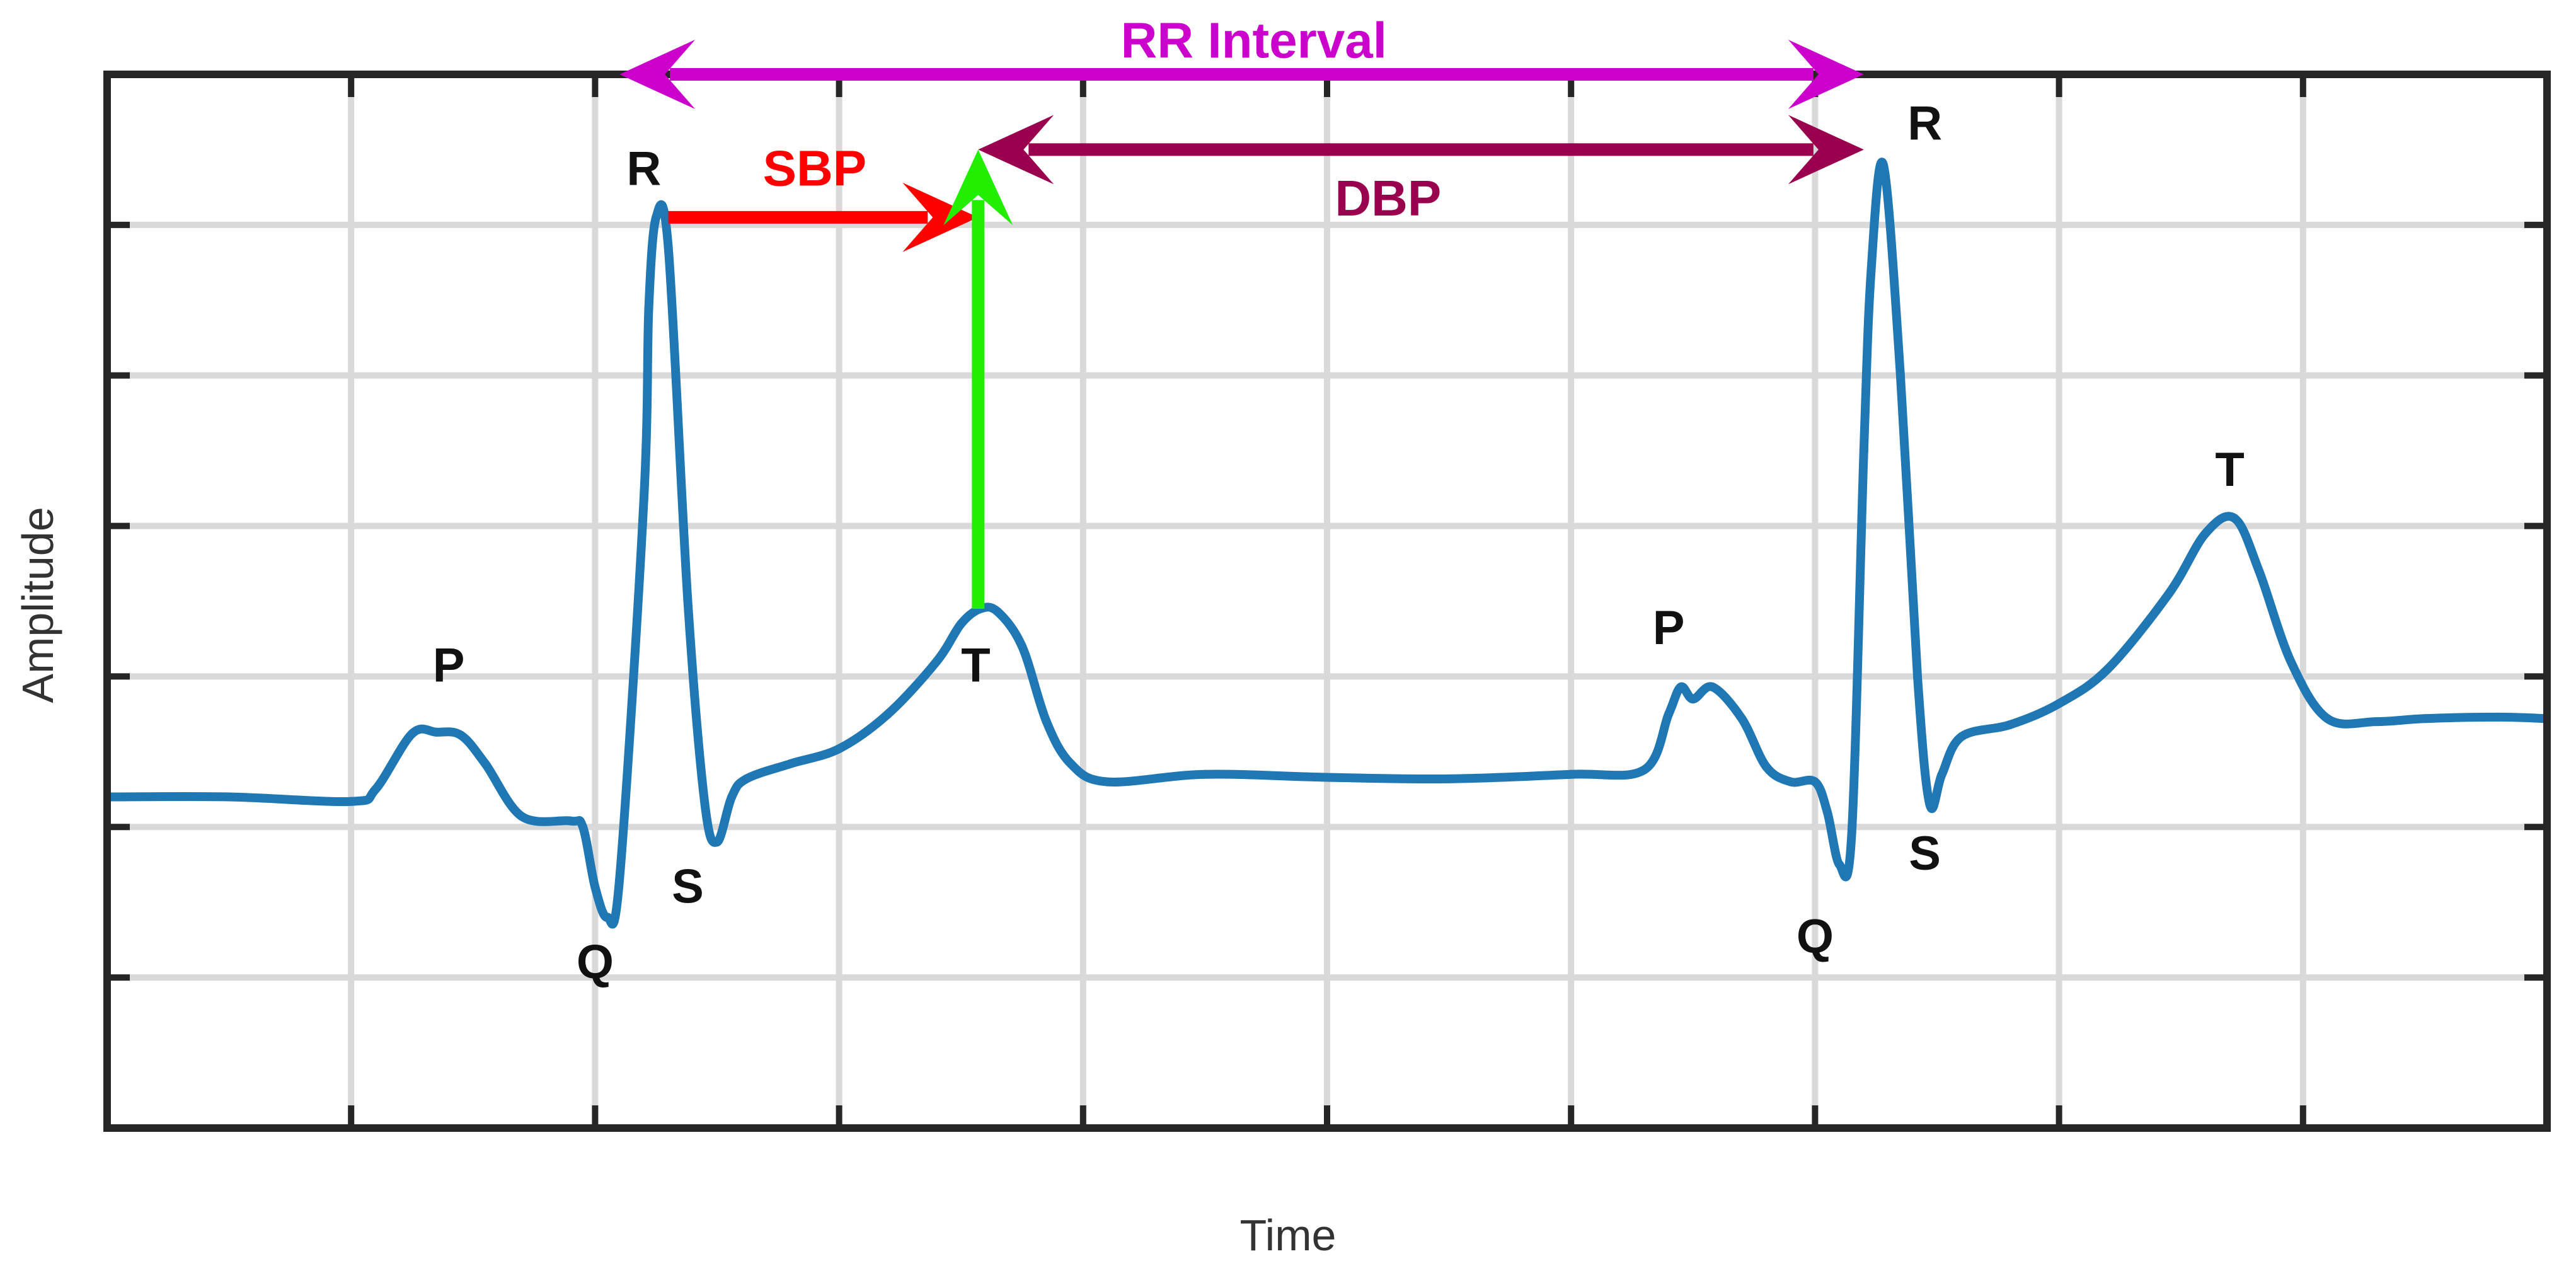 The width and height of the screenshot is (2576, 1273). I want to click on sbp-arrow-label: SBP, so click(815, 168).